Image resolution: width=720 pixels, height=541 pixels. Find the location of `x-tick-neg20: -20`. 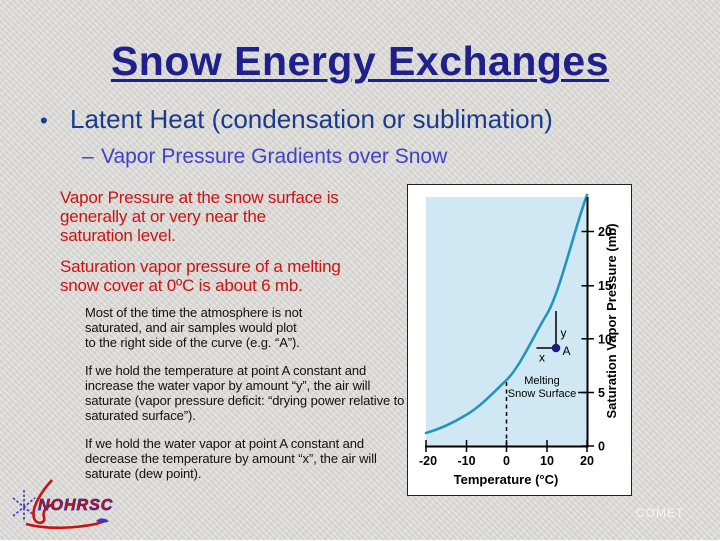

x-tick-neg20: -20 is located at coordinates (428, 461).